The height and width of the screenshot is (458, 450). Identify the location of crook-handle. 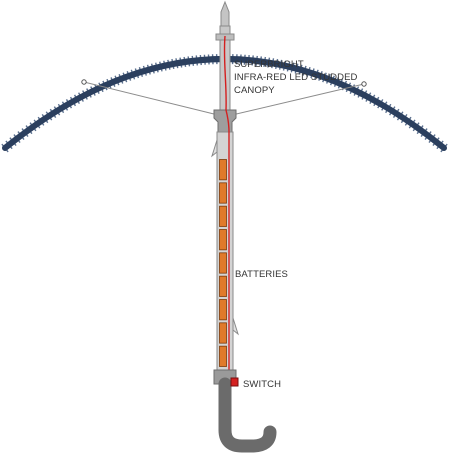
(247, 415).